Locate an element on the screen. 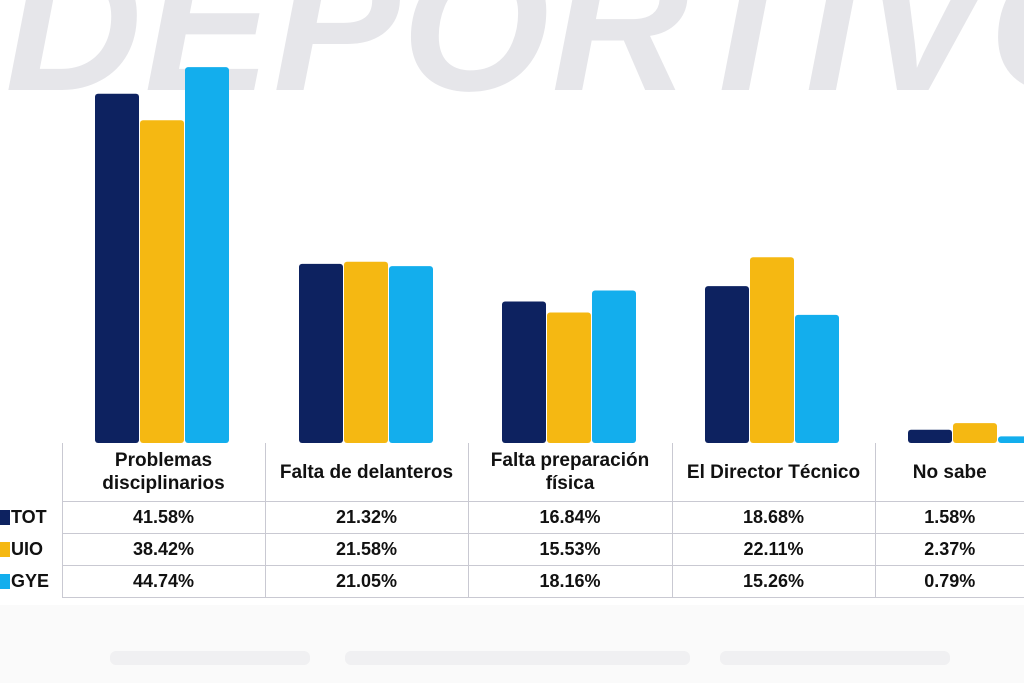  table-cell: 16.84% is located at coordinates (570, 517).